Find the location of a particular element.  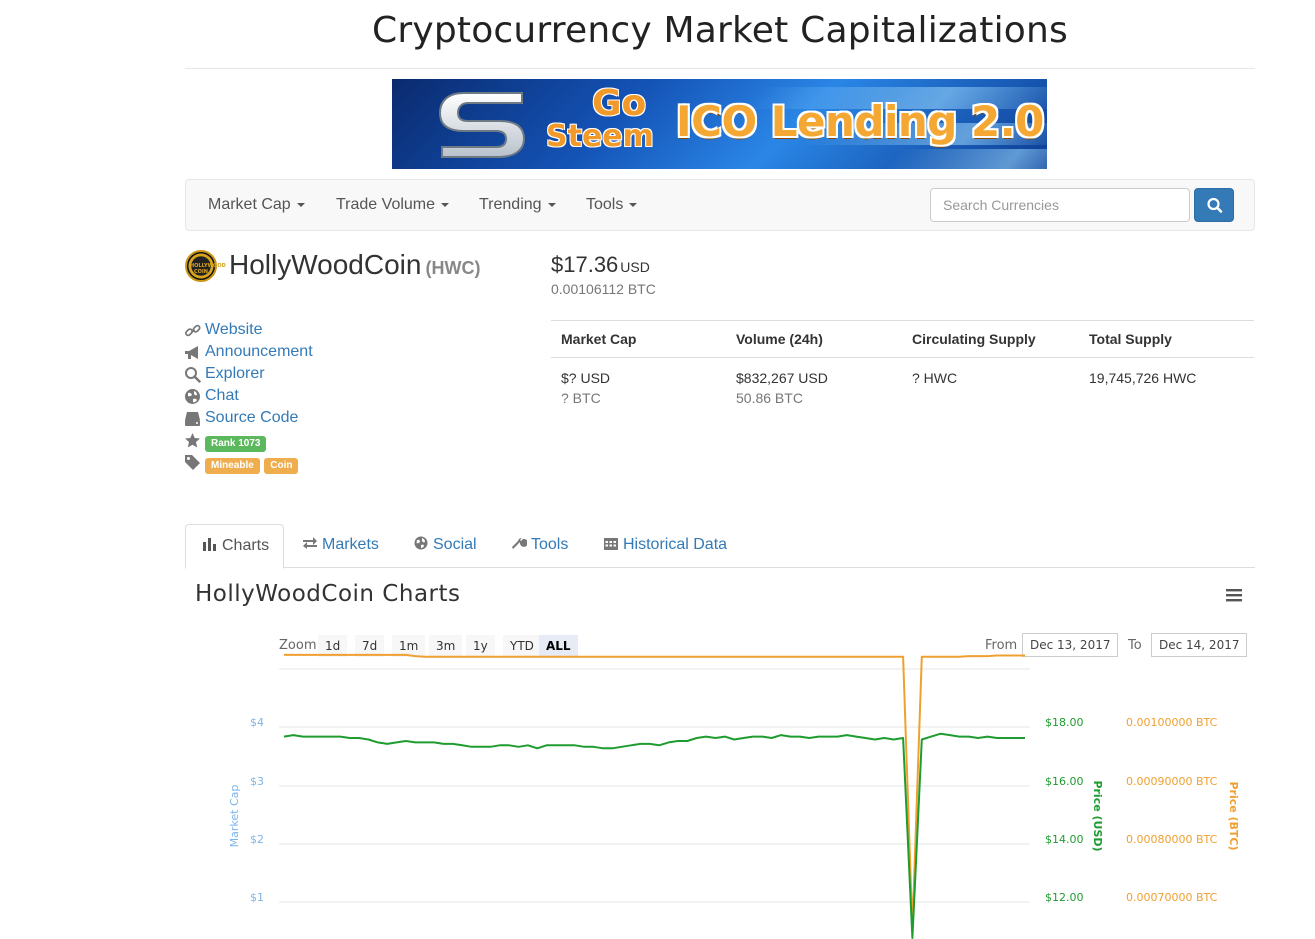

zoom-button-3m: 3m is located at coordinates (446, 646).